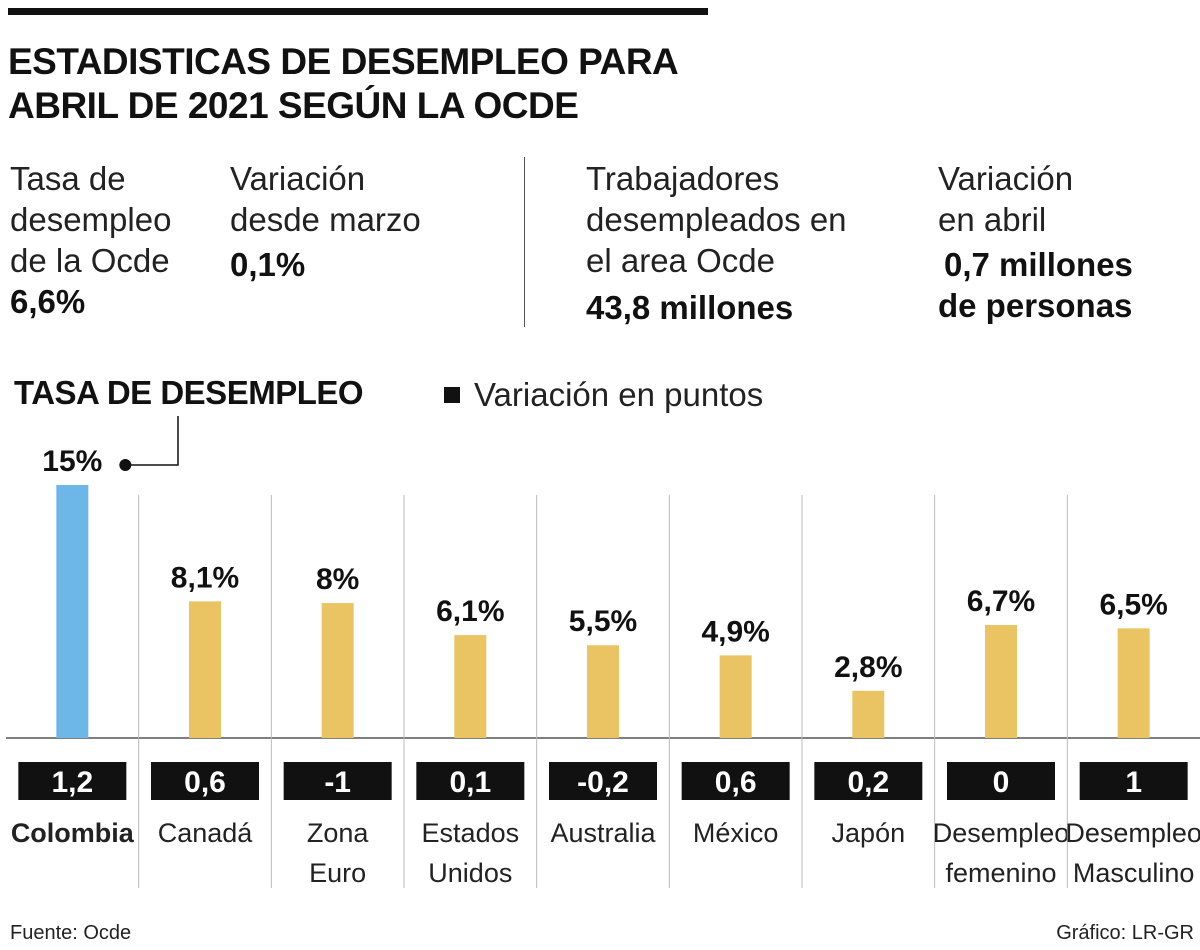 Image resolution: width=1200 pixels, height=950 pixels. I want to click on stat-variation-march: Variación desde marzo 0,1%, so click(325, 221).